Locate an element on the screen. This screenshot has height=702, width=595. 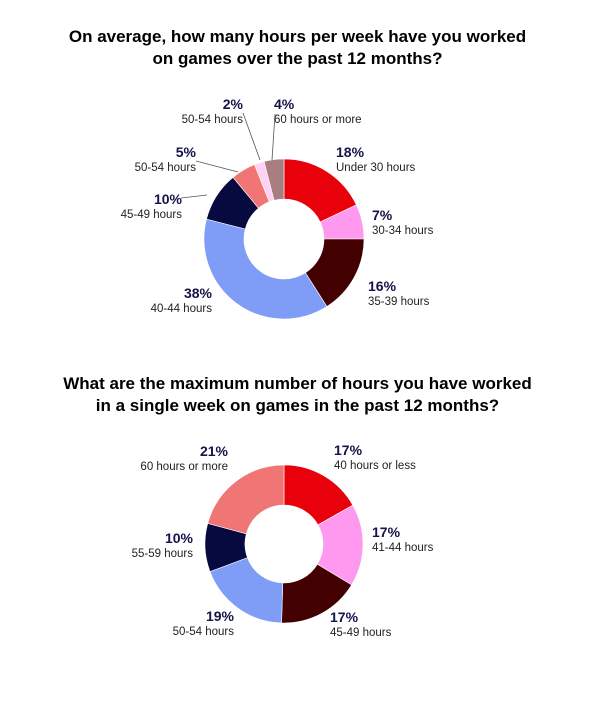
chart-1-slice-2-percent: 7% is located at coordinates (382, 215).